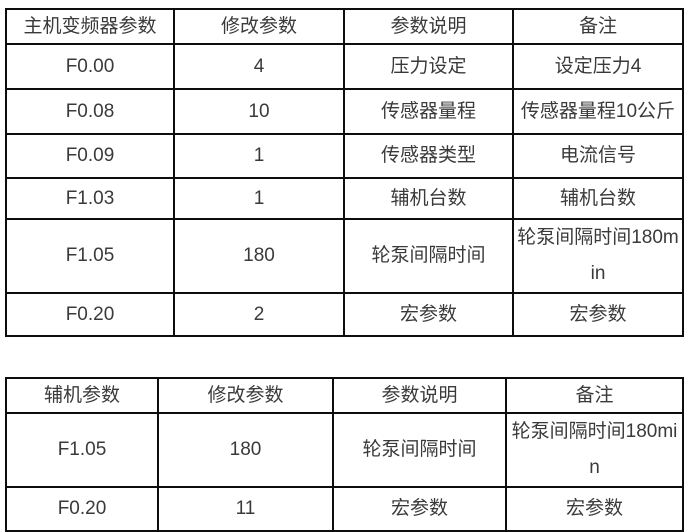  I want to click on param-code-cell: F0.09, so click(90, 156).